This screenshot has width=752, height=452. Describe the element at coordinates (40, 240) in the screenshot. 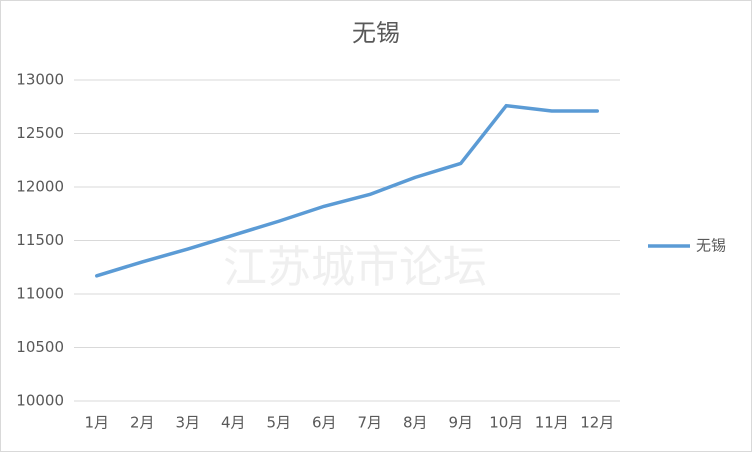

I see `y-tick-label: 11500` at that location.